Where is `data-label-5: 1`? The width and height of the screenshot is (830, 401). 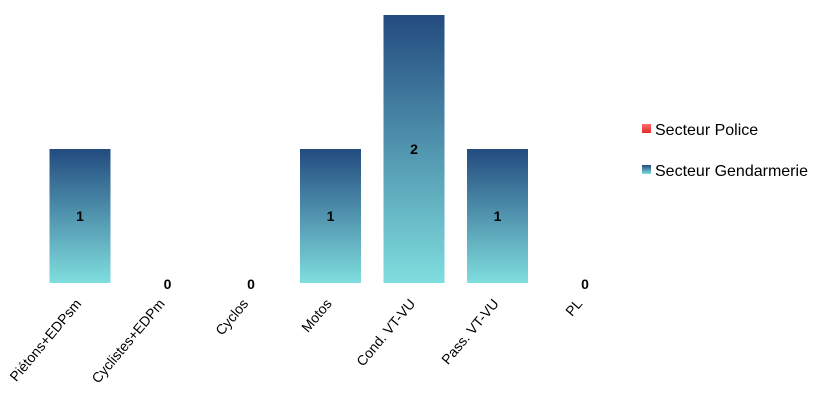
data-label-5: 1 is located at coordinates (498, 216).